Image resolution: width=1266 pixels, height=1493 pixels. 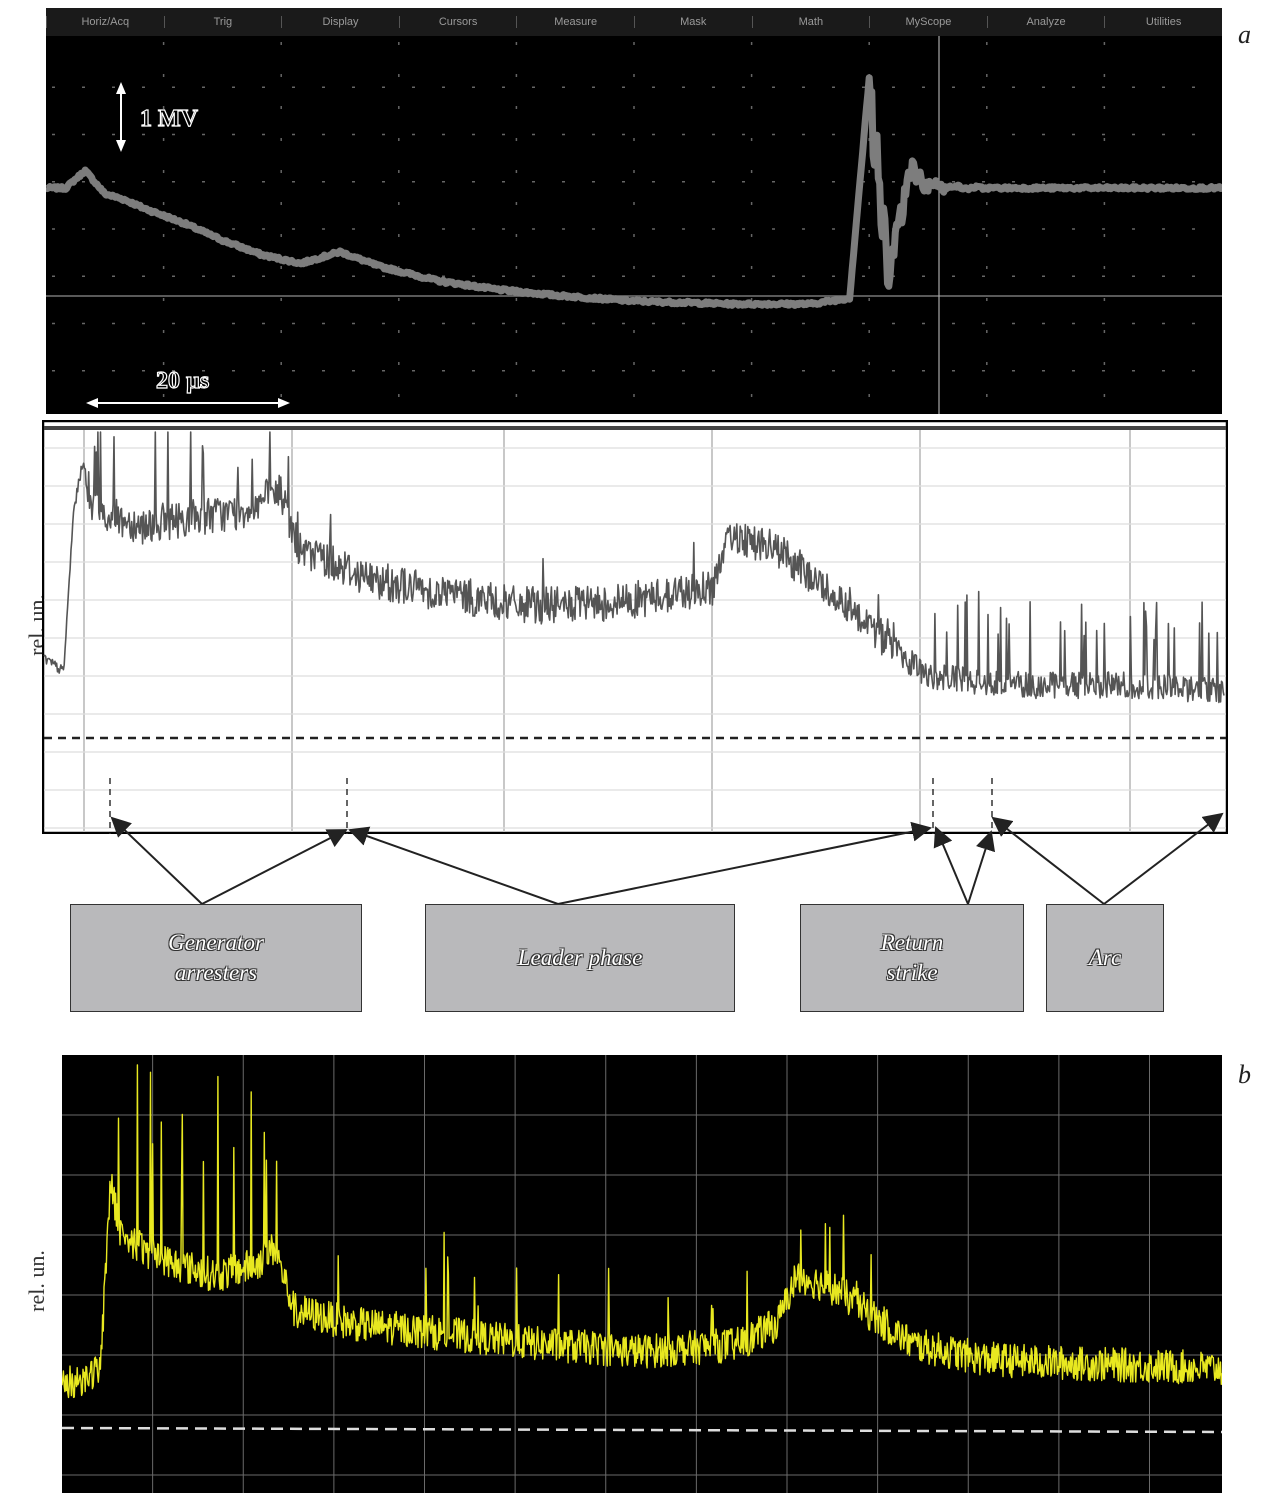 What do you see at coordinates (182, 381) in the screenshot?
I see `time-scale-label: 20 µs` at bounding box center [182, 381].